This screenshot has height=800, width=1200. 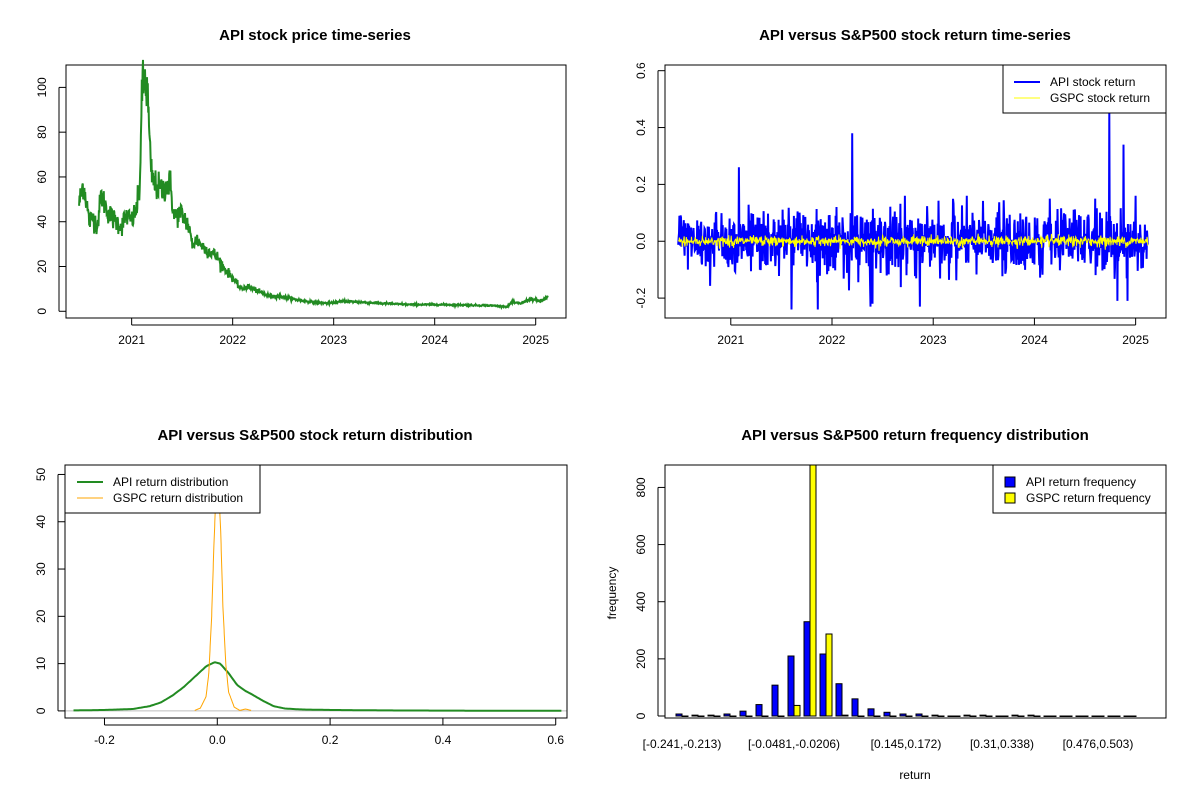 What do you see at coordinates (41, 569) in the screenshot?
I see `y-tick-label: 30` at bounding box center [41, 569].